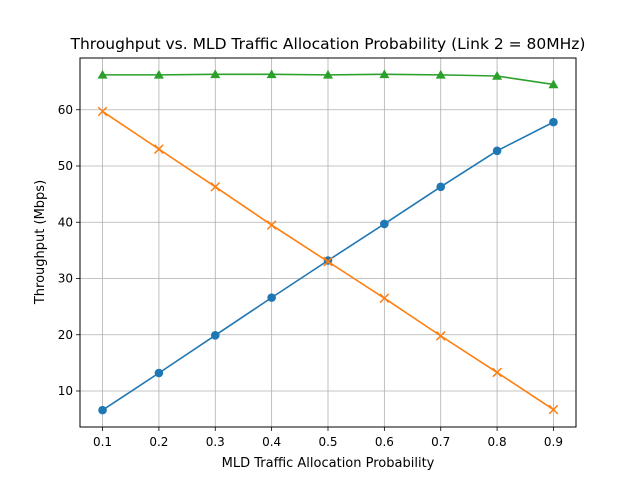 This screenshot has width=640, height=480. Describe the element at coordinates (65, 222) in the screenshot. I see `y-tick-label: 40` at that location.